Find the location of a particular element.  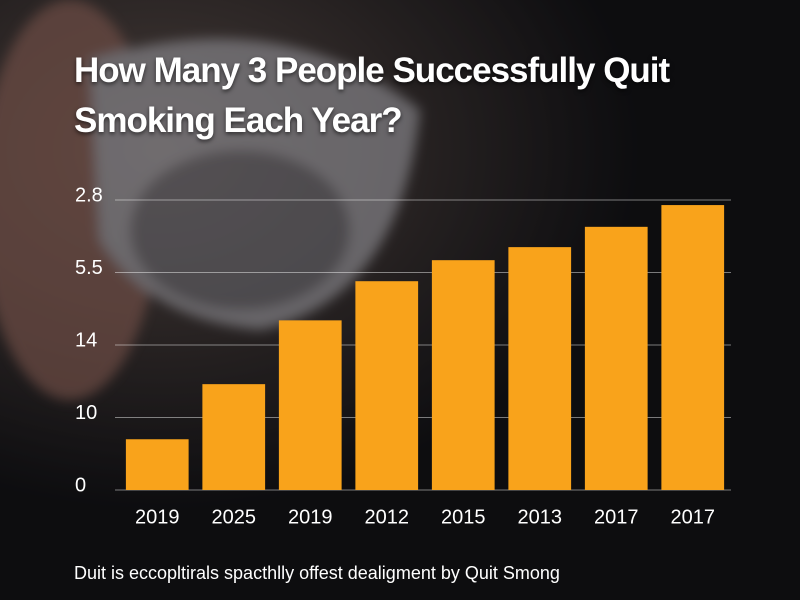

y-tick-label: 10 is located at coordinates (86, 413).